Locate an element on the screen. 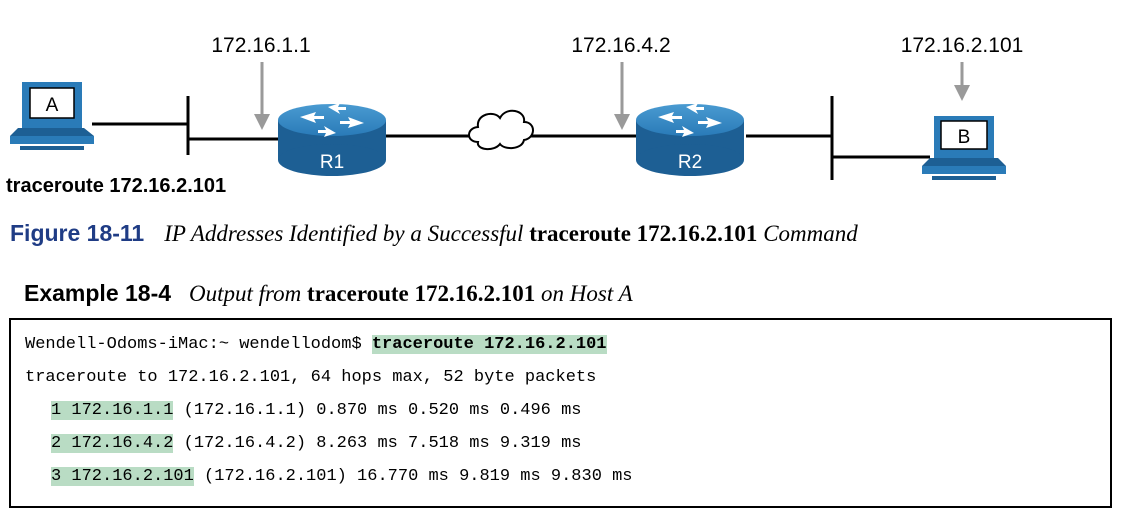 The width and height of the screenshot is (1126, 525). wan-cloud-icon is located at coordinates (501, 129).